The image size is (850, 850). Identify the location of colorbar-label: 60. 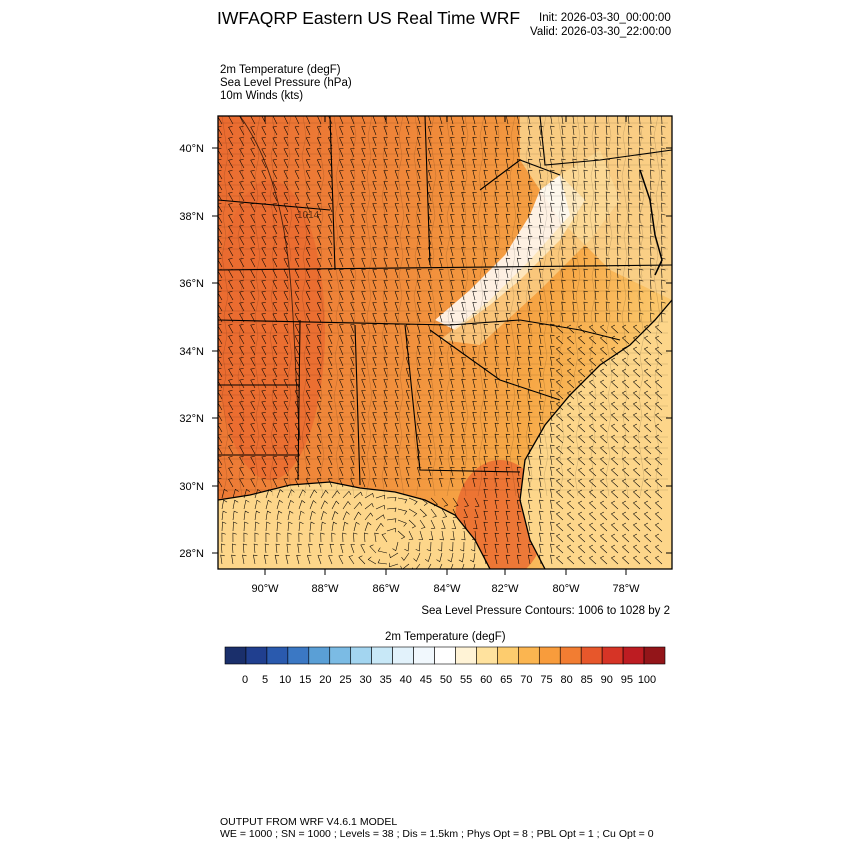
(486, 680).